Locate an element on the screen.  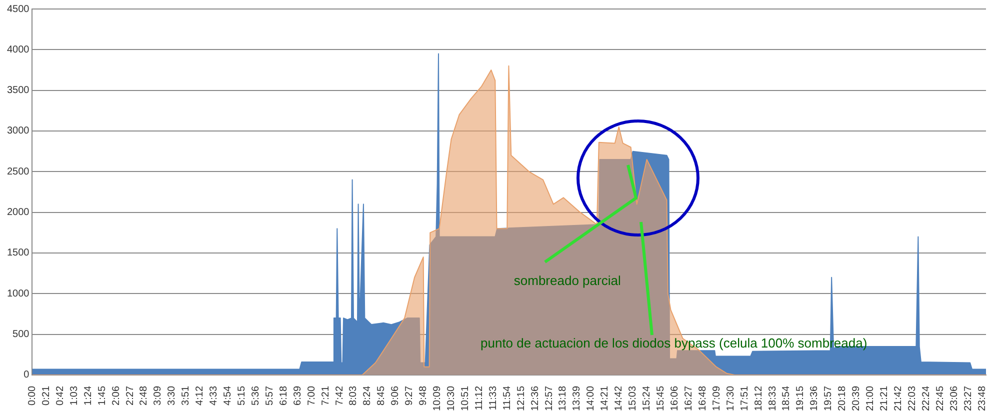
x-tick-label: 12:36 is located at coordinates (535, 399).